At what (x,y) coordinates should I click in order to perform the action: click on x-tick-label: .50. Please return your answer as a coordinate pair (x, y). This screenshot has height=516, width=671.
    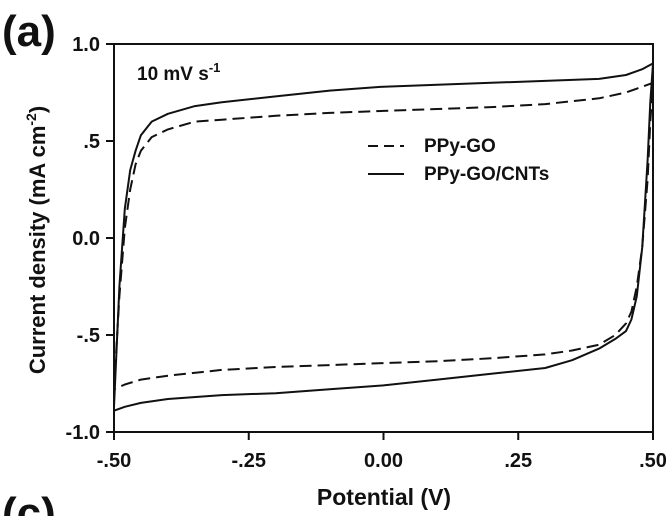
    Looking at the image, I should click on (653, 461).